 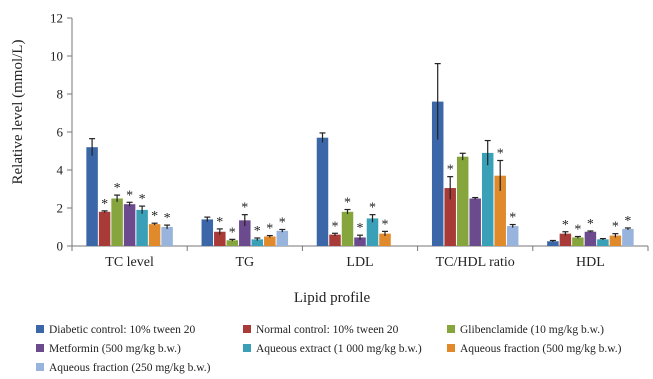 What do you see at coordinates (129, 262) in the screenshot?
I see `category-label: TC level` at bounding box center [129, 262].